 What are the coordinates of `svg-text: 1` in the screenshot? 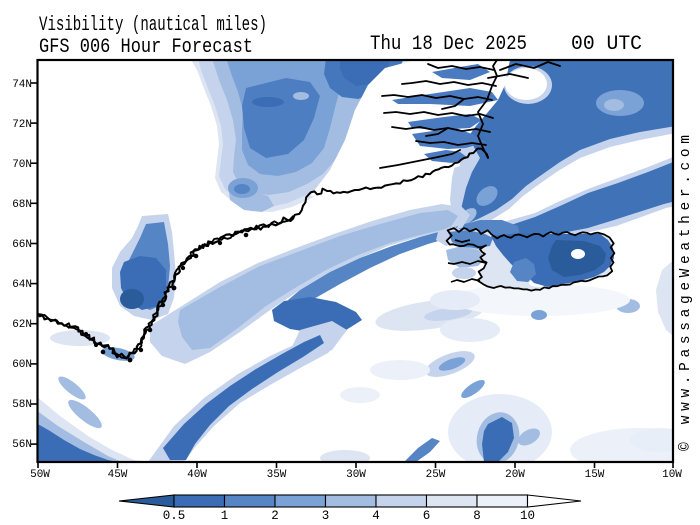 It's located at (225, 516).